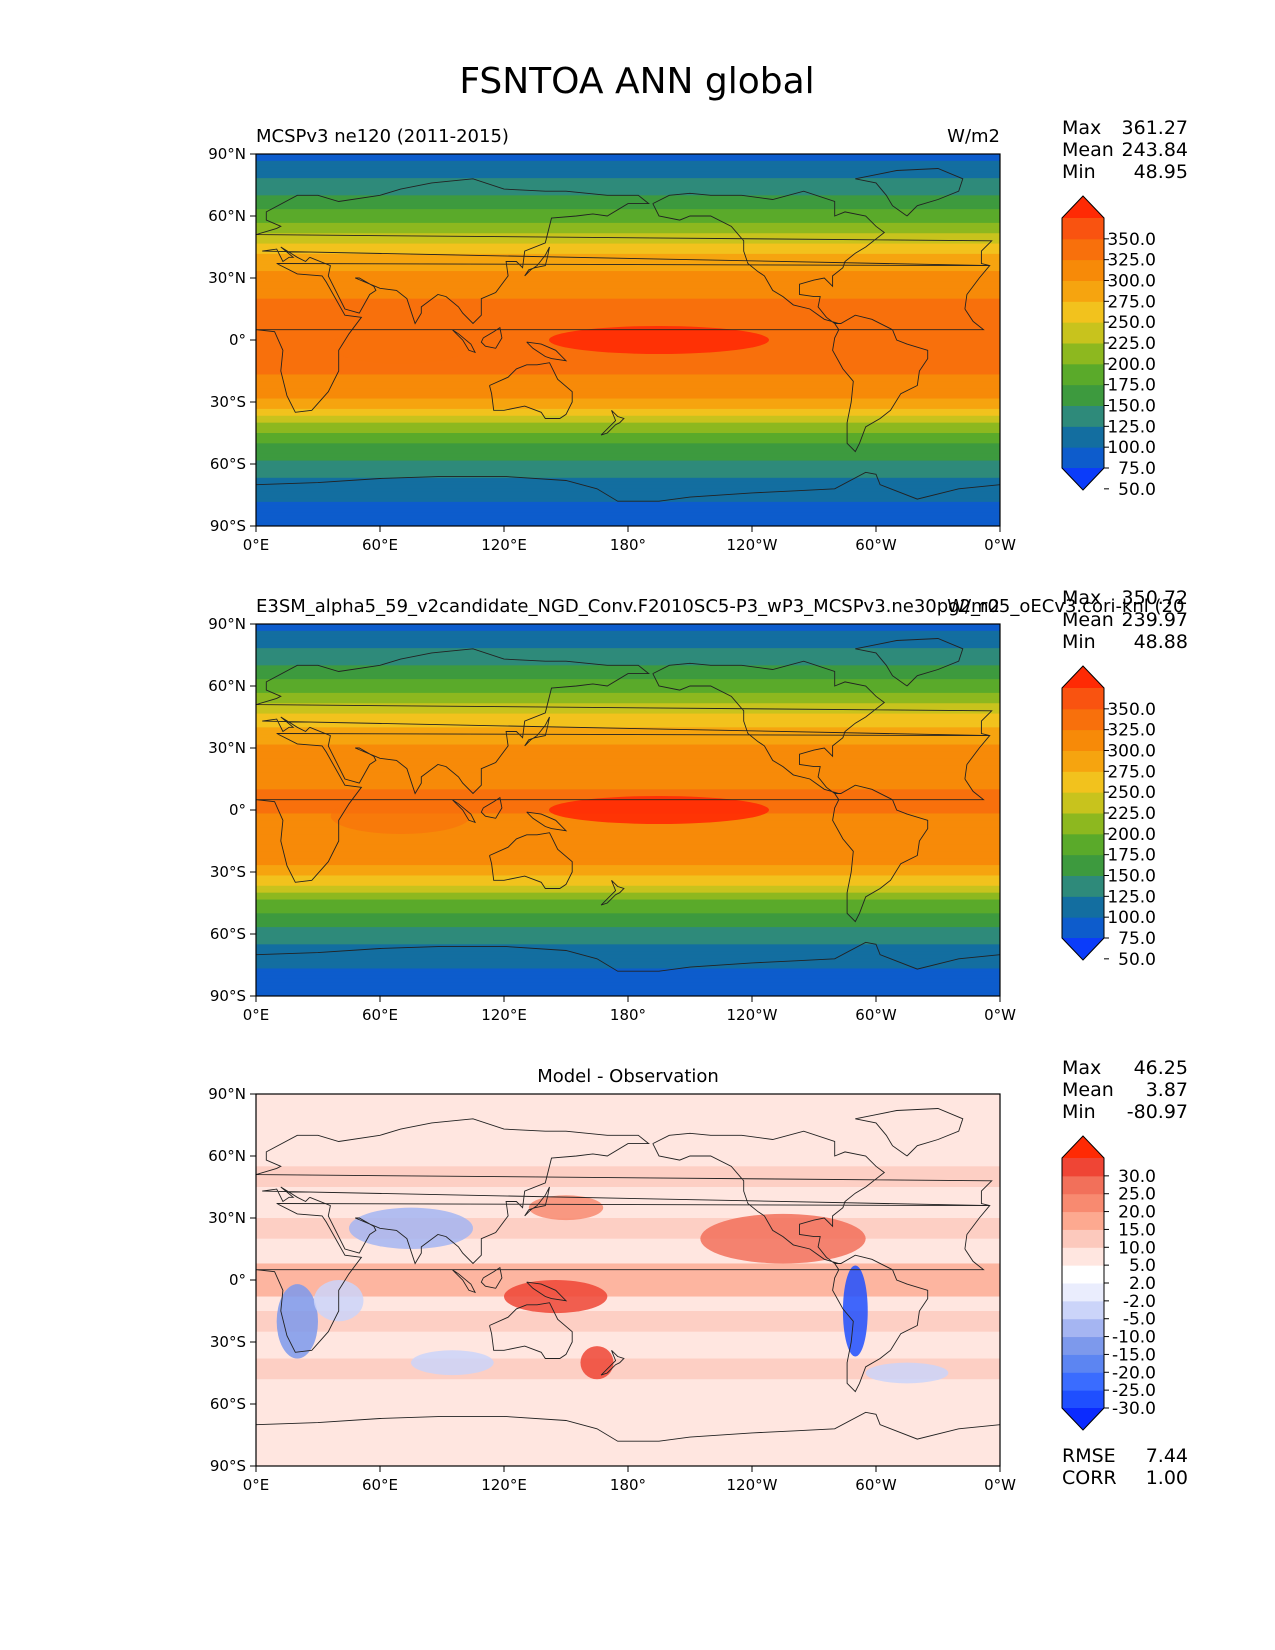  Describe the element at coordinates (1089, 1478) in the screenshot. I see `metric-label: CORR` at that location.